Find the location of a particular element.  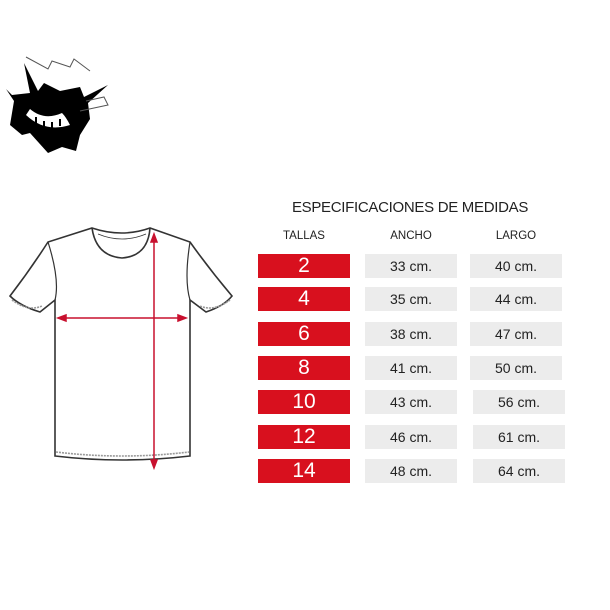

table-row: 2 33 cm. 40 cm. is located at coordinates (305, 266).